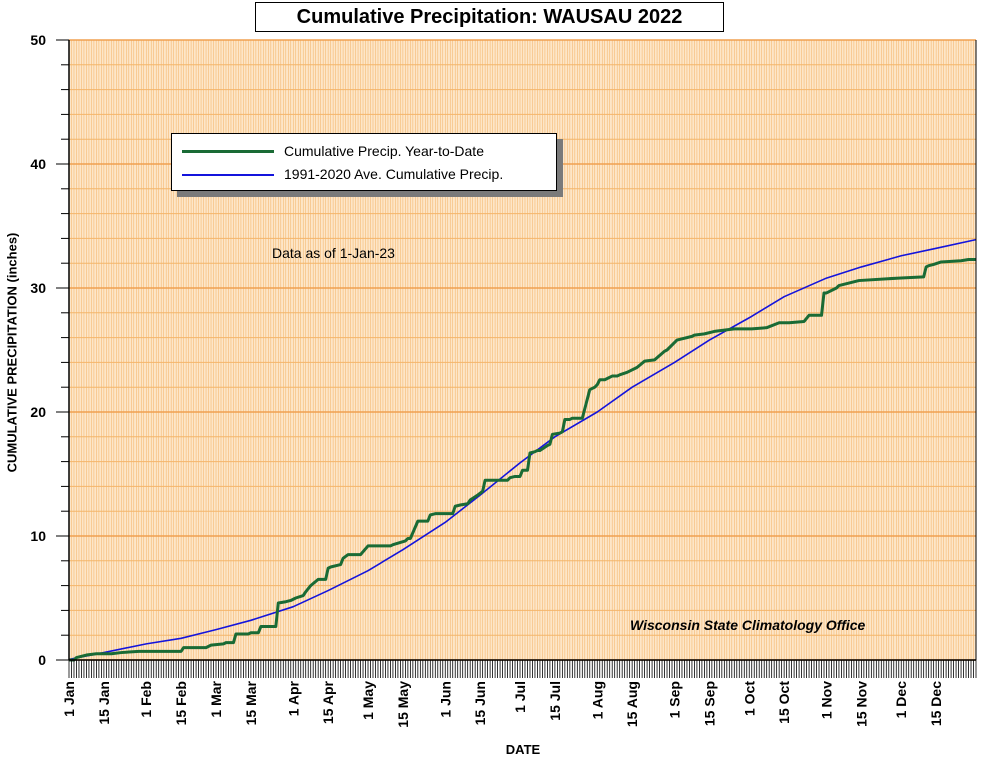 The image size is (982, 764). I want to click on x-tick-label: 1 Jul, so click(520, 697).